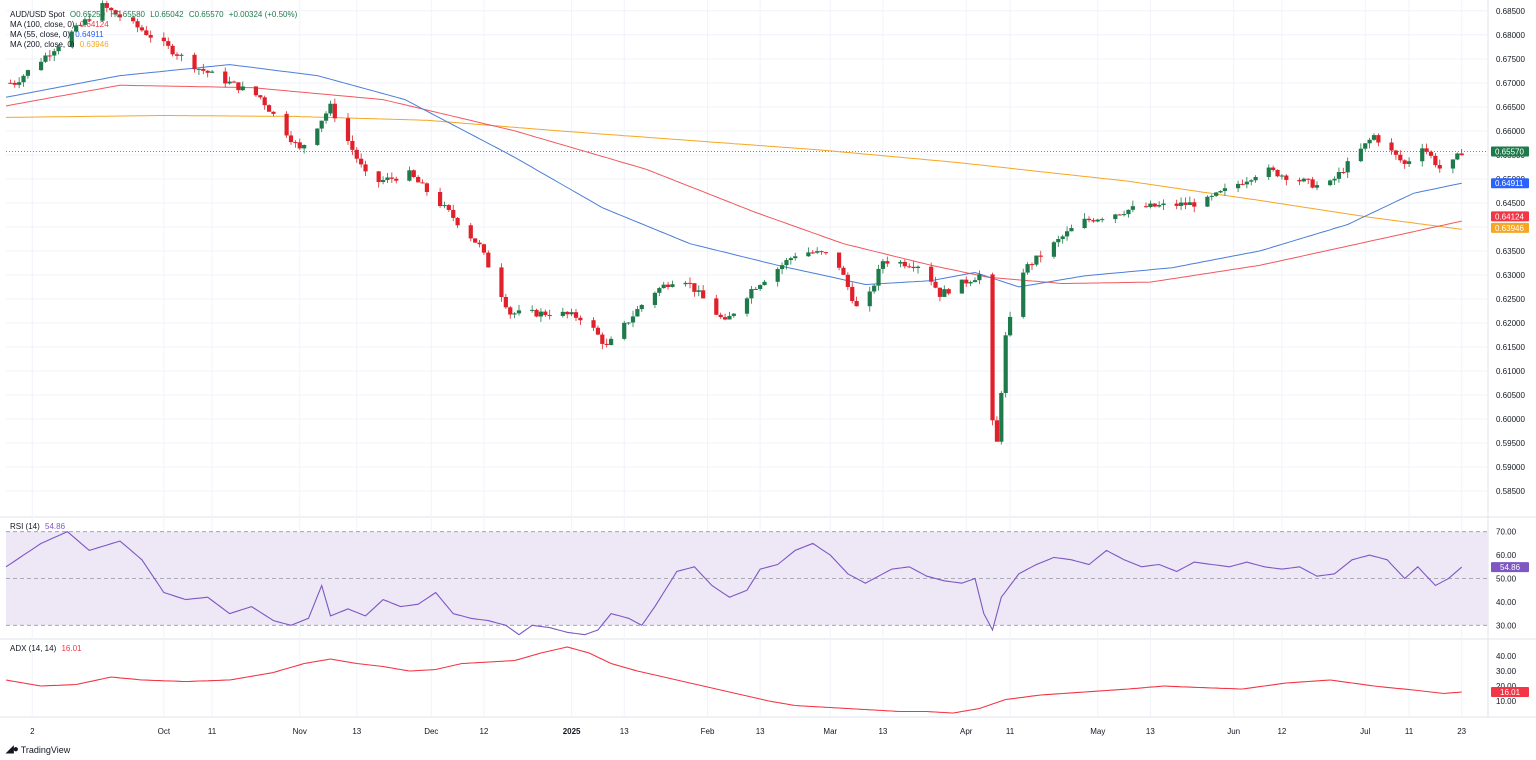 This screenshot has width=1536, height=760. I want to click on rsi-legend: RSI (14) 54.86, so click(39, 527).